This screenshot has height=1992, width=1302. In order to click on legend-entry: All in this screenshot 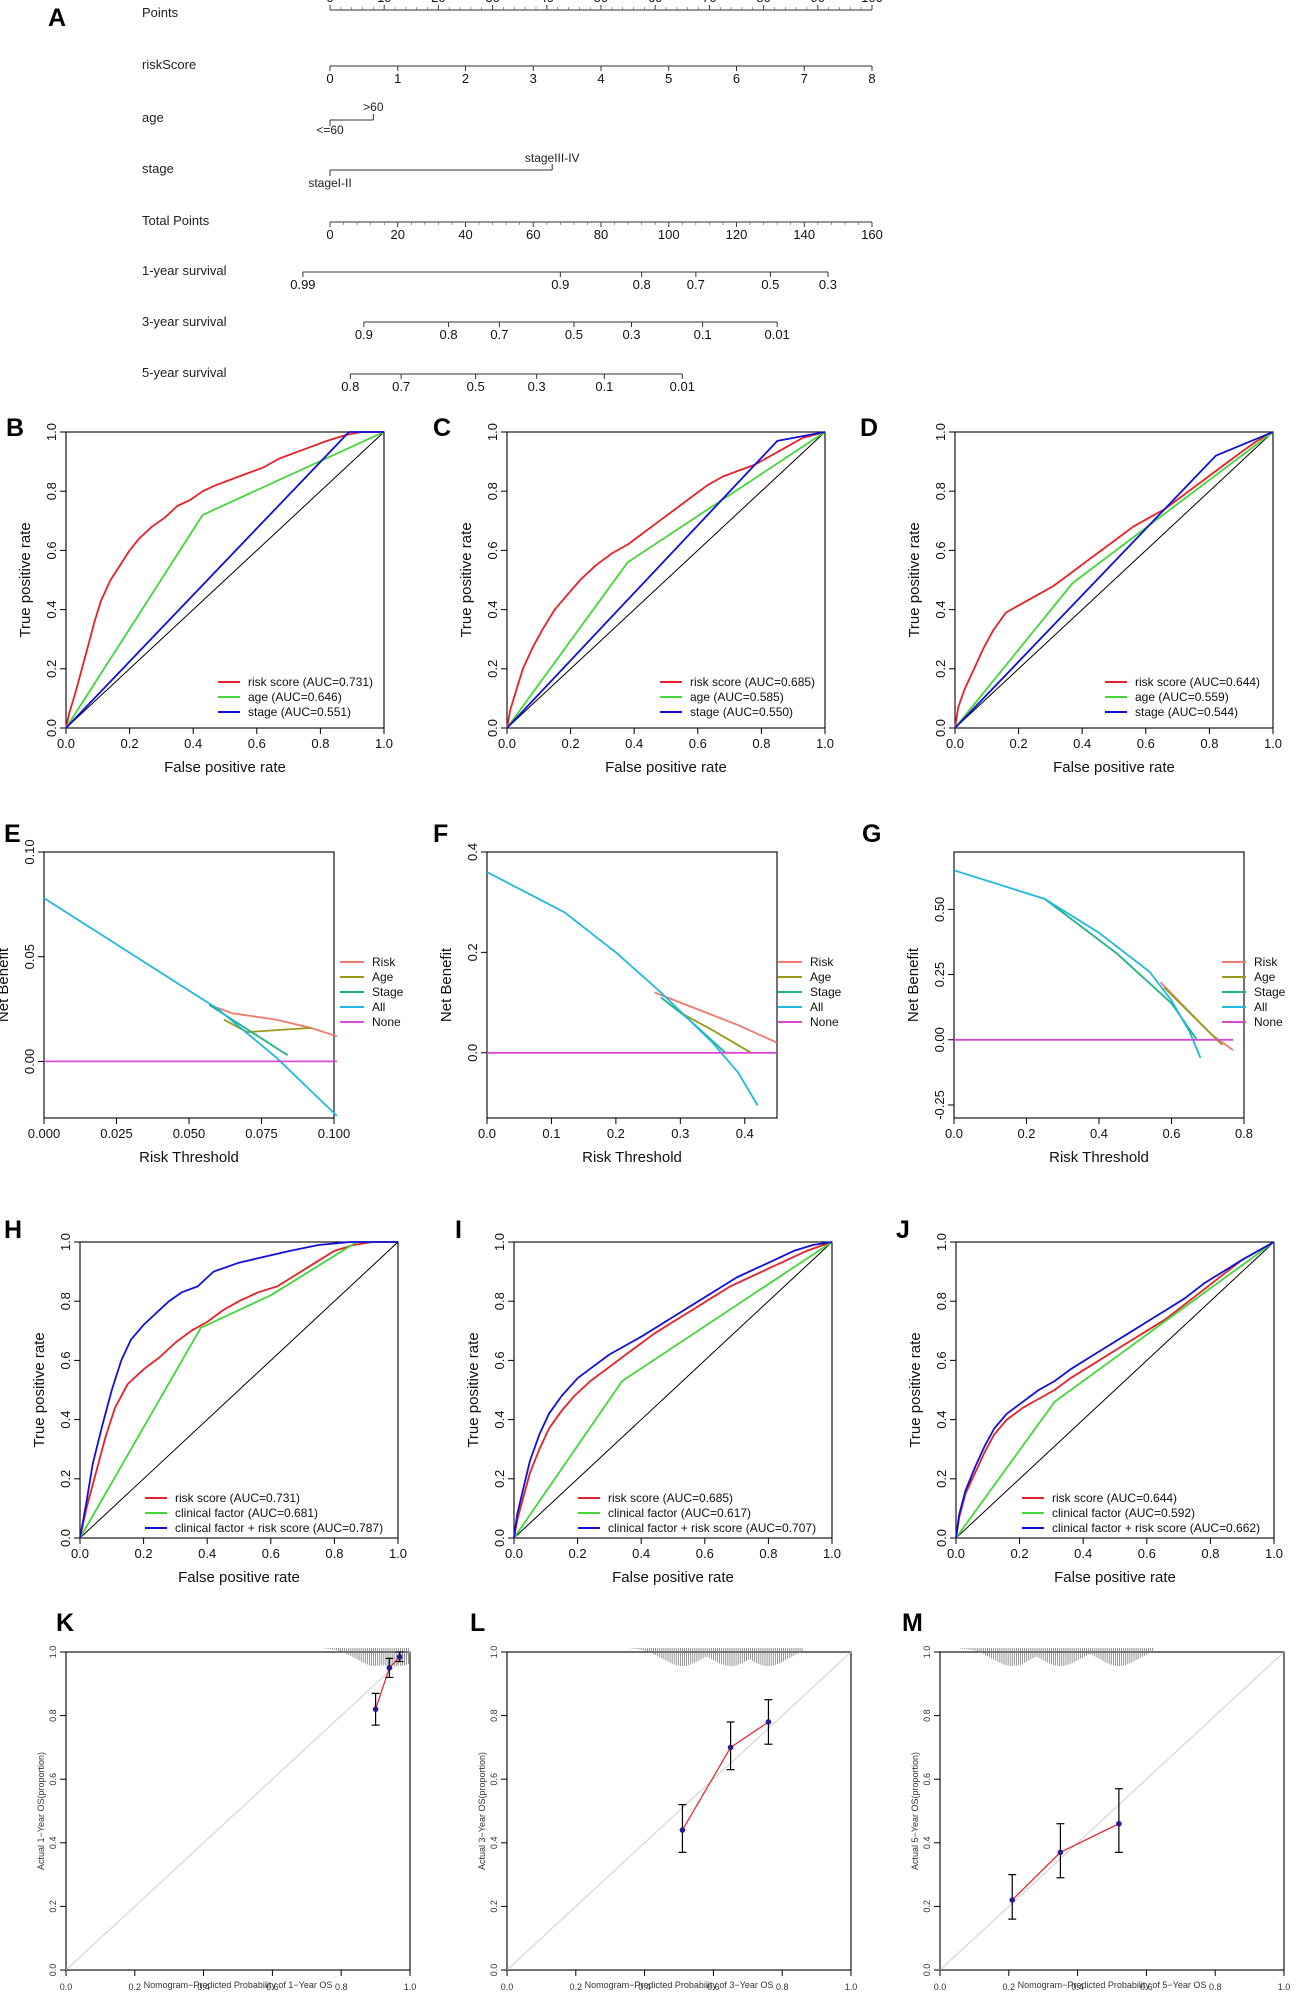, I will do `click(816, 1007)`.